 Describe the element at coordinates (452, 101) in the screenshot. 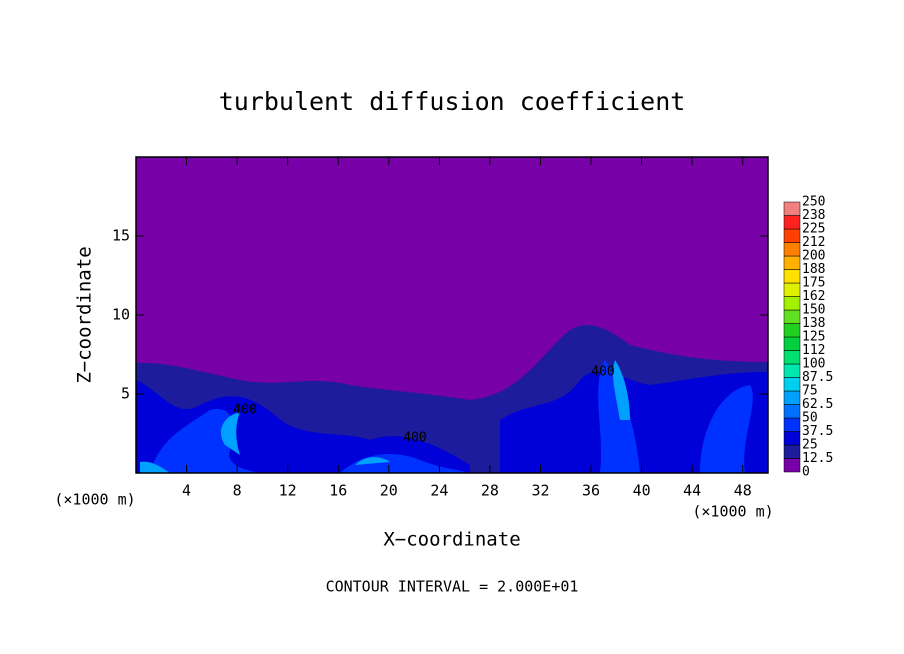

I see `chart-title: turbulent diffusion coefficient` at that location.